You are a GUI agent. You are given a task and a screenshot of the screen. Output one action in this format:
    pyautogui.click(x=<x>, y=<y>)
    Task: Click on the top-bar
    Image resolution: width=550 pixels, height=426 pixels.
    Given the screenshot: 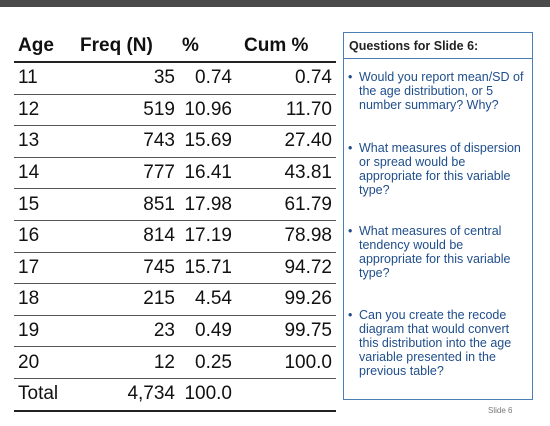 What is the action you would take?
    pyautogui.click(x=275, y=3)
    